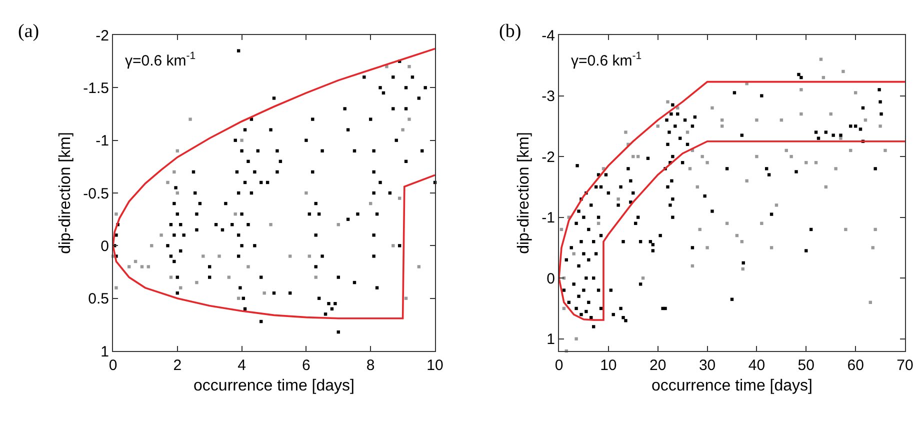 This screenshot has width=924, height=421. What do you see at coordinates (96, 193) in the screenshot?
I see `y-tick-label: -0.5` at bounding box center [96, 193].